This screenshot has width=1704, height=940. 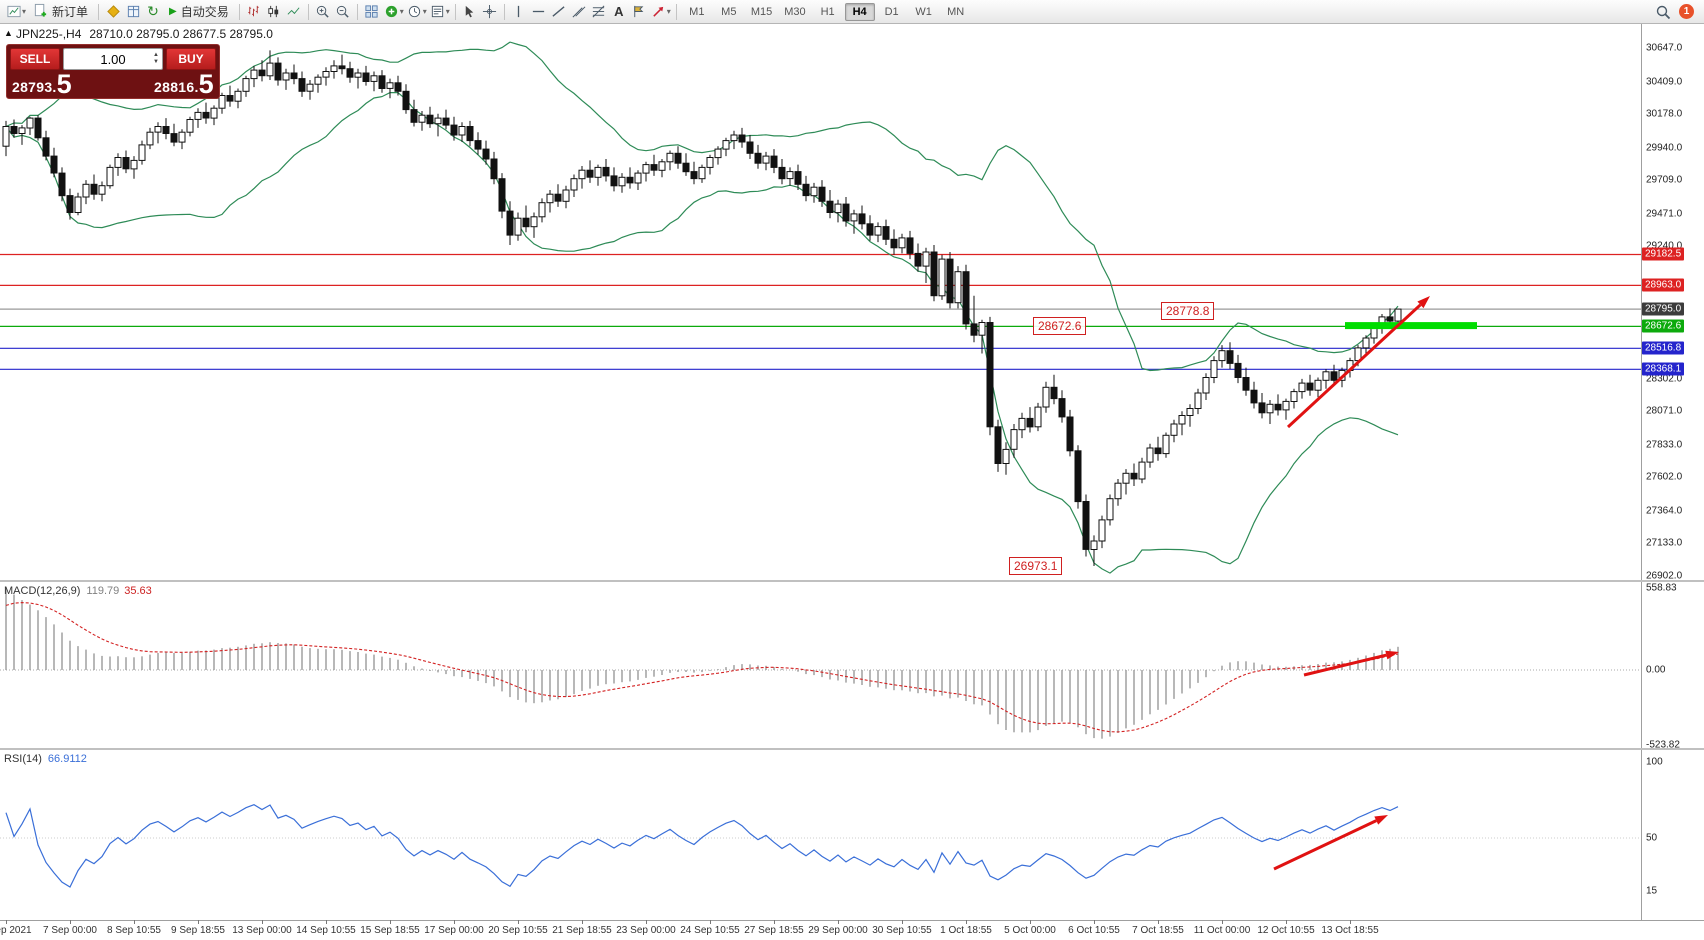 What do you see at coordinates (1652, 838) in the screenshot?
I see `rsi-axis-label: 50` at bounding box center [1652, 838].